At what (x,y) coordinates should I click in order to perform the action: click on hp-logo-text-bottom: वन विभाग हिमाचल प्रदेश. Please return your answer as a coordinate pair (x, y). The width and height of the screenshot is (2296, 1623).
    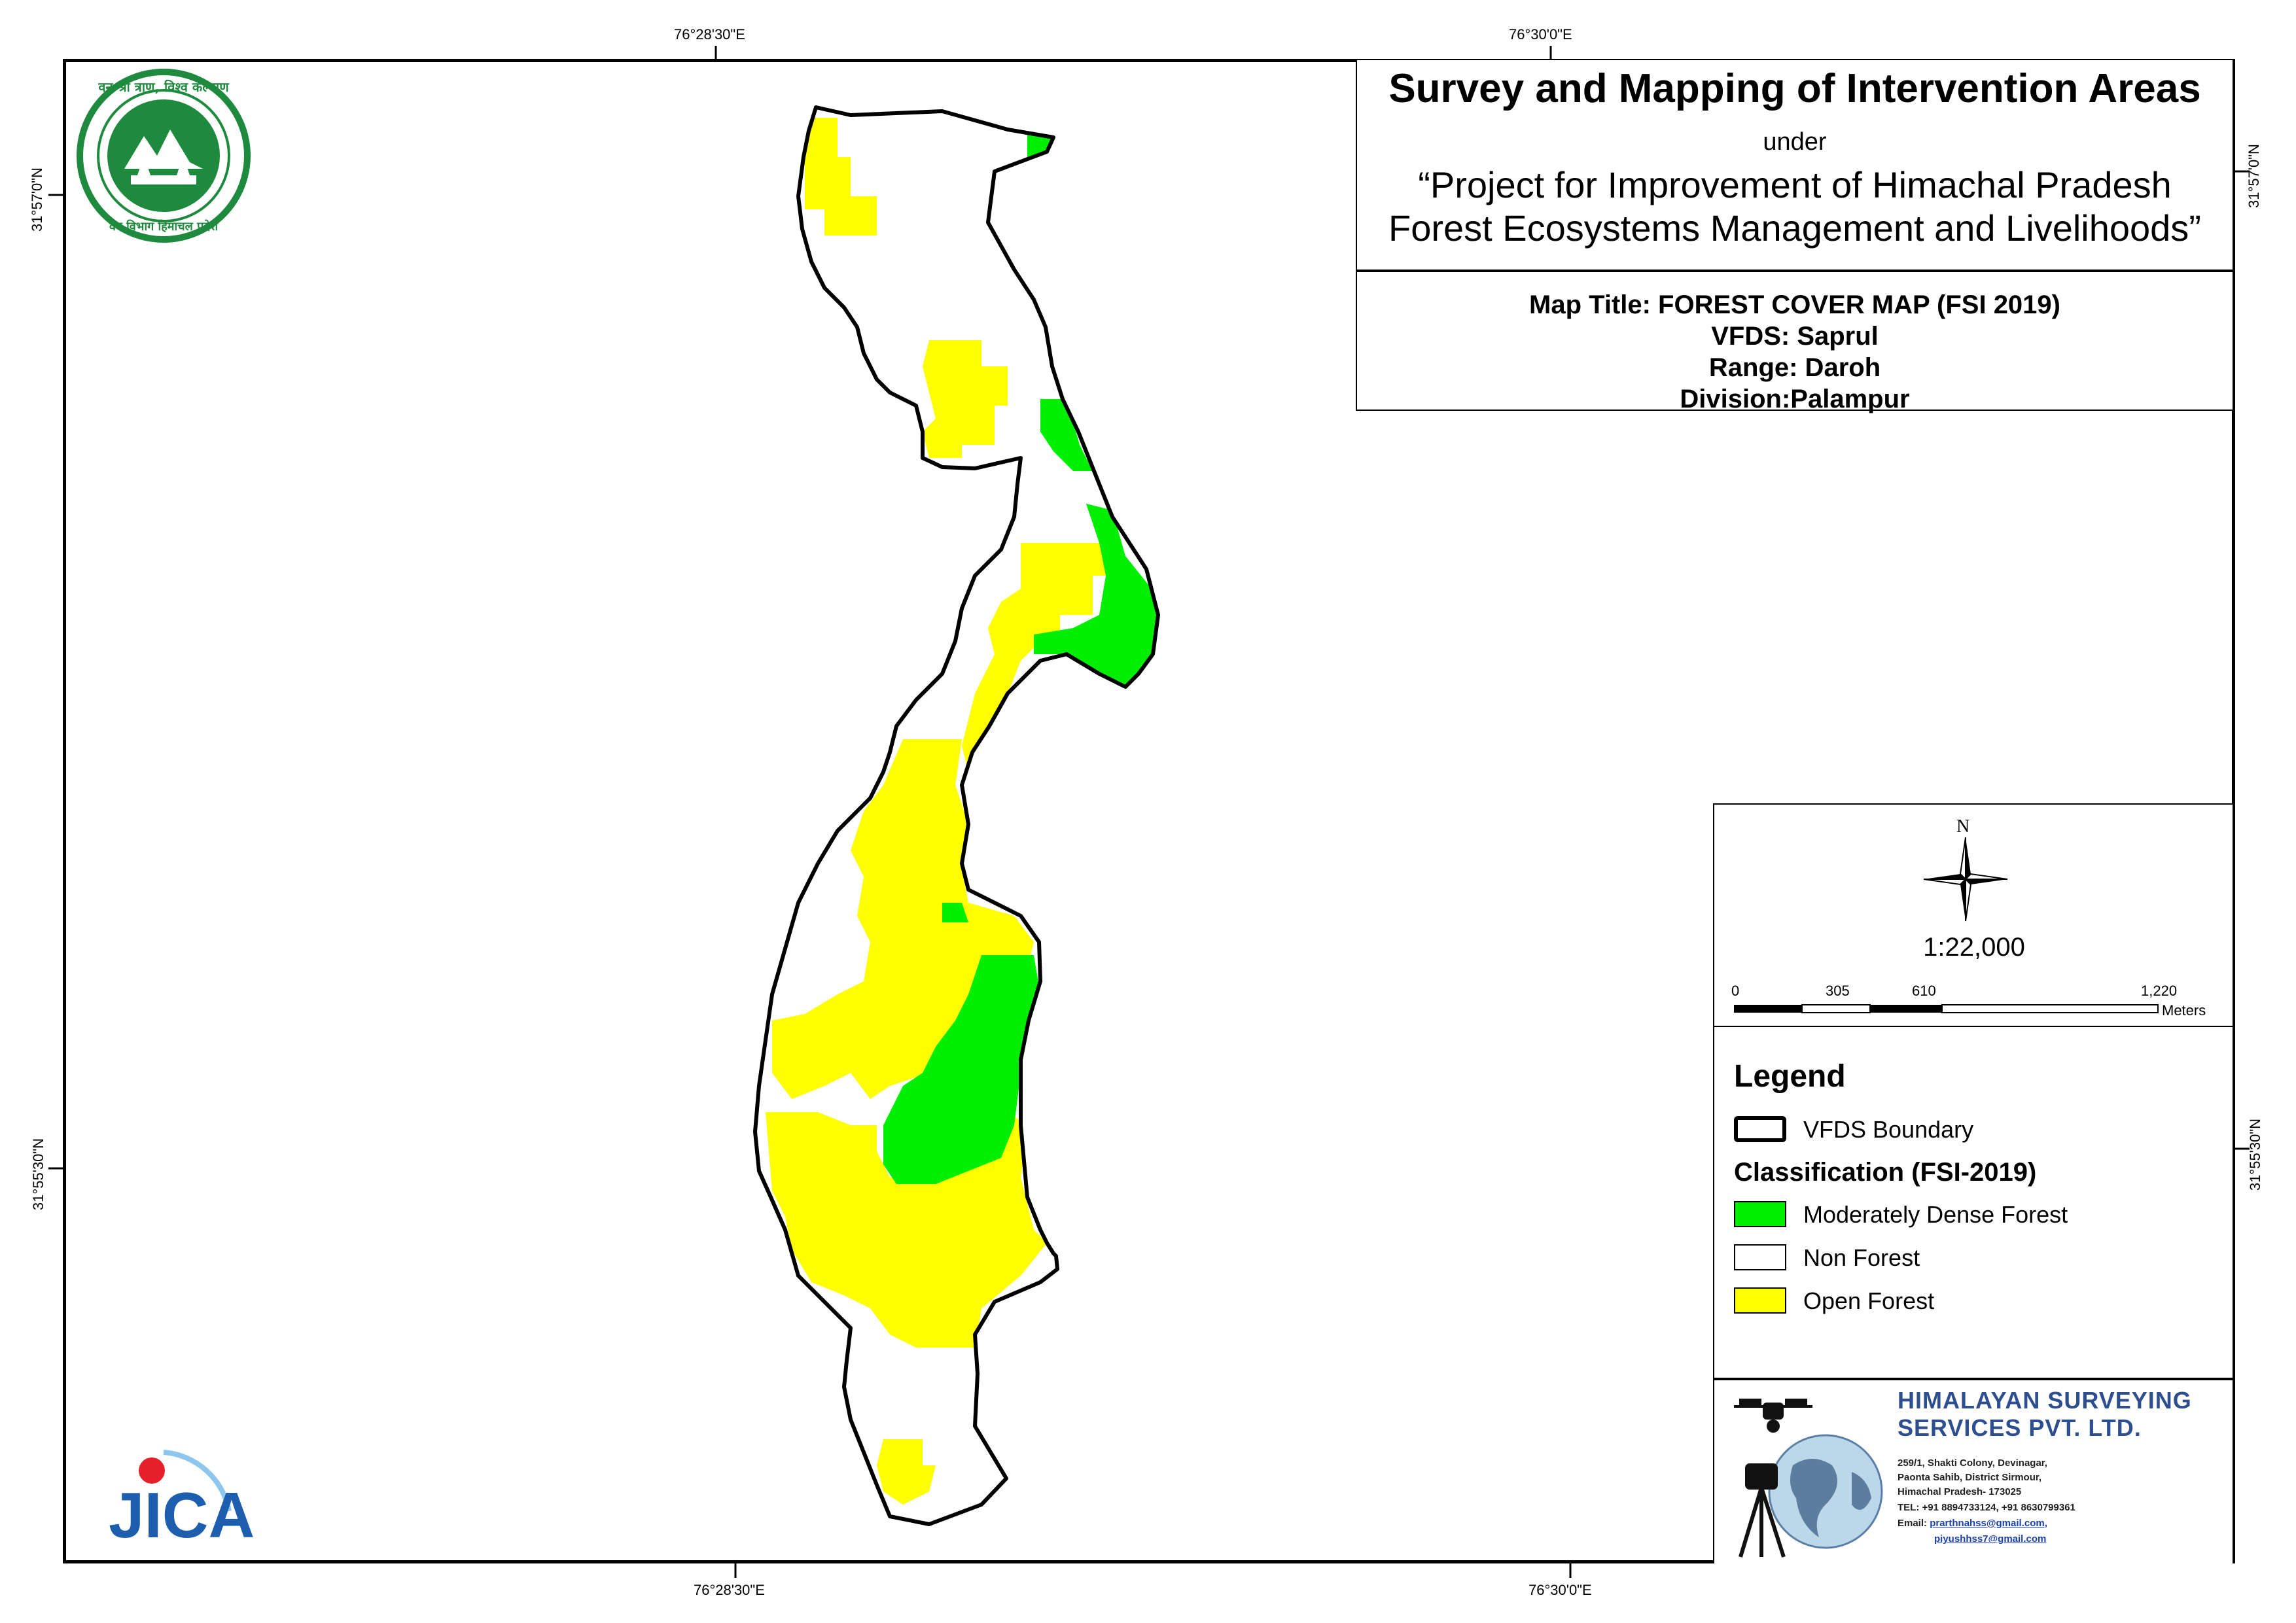
    Looking at the image, I should click on (164, 226).